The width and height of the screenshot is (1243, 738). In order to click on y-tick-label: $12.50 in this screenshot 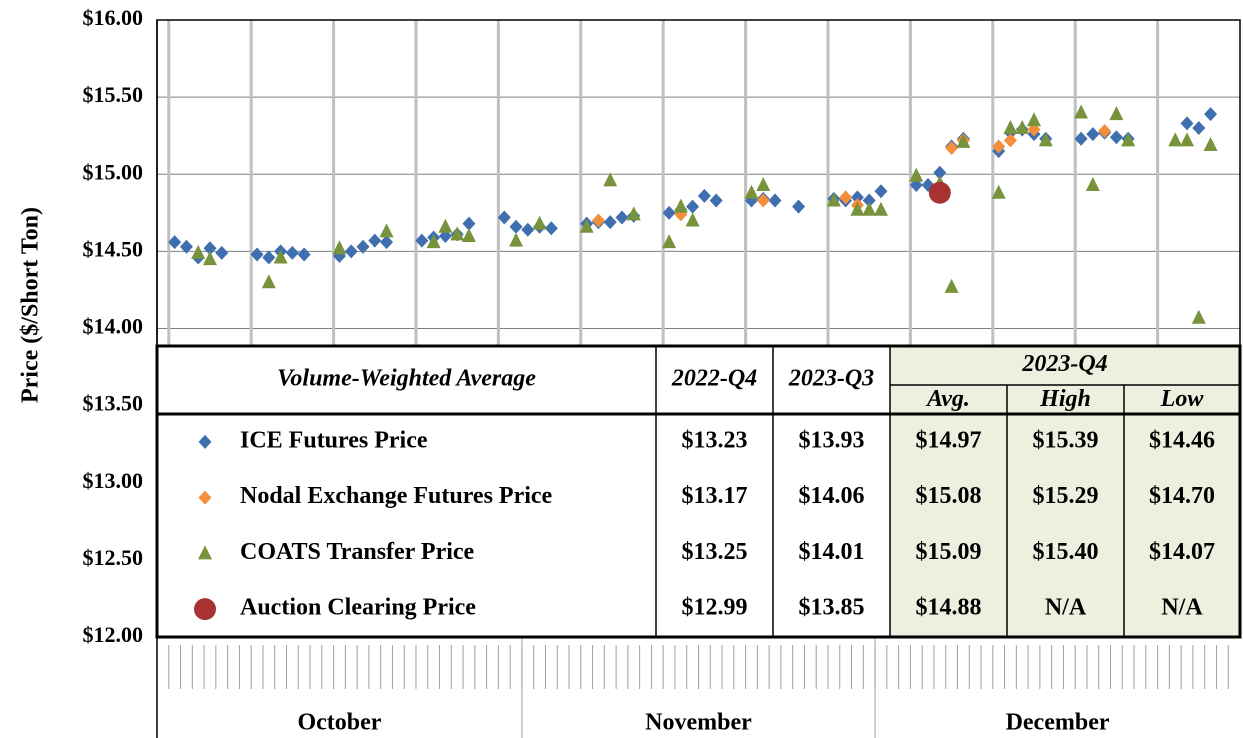, I will do `click(113, 557)`.